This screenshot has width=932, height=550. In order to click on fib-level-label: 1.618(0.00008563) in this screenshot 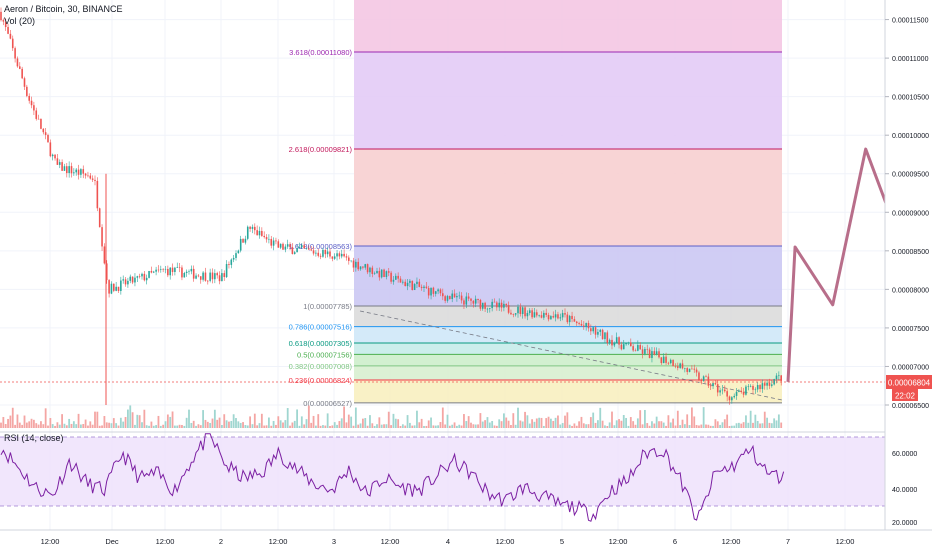, I will do `click(321, 246)`.